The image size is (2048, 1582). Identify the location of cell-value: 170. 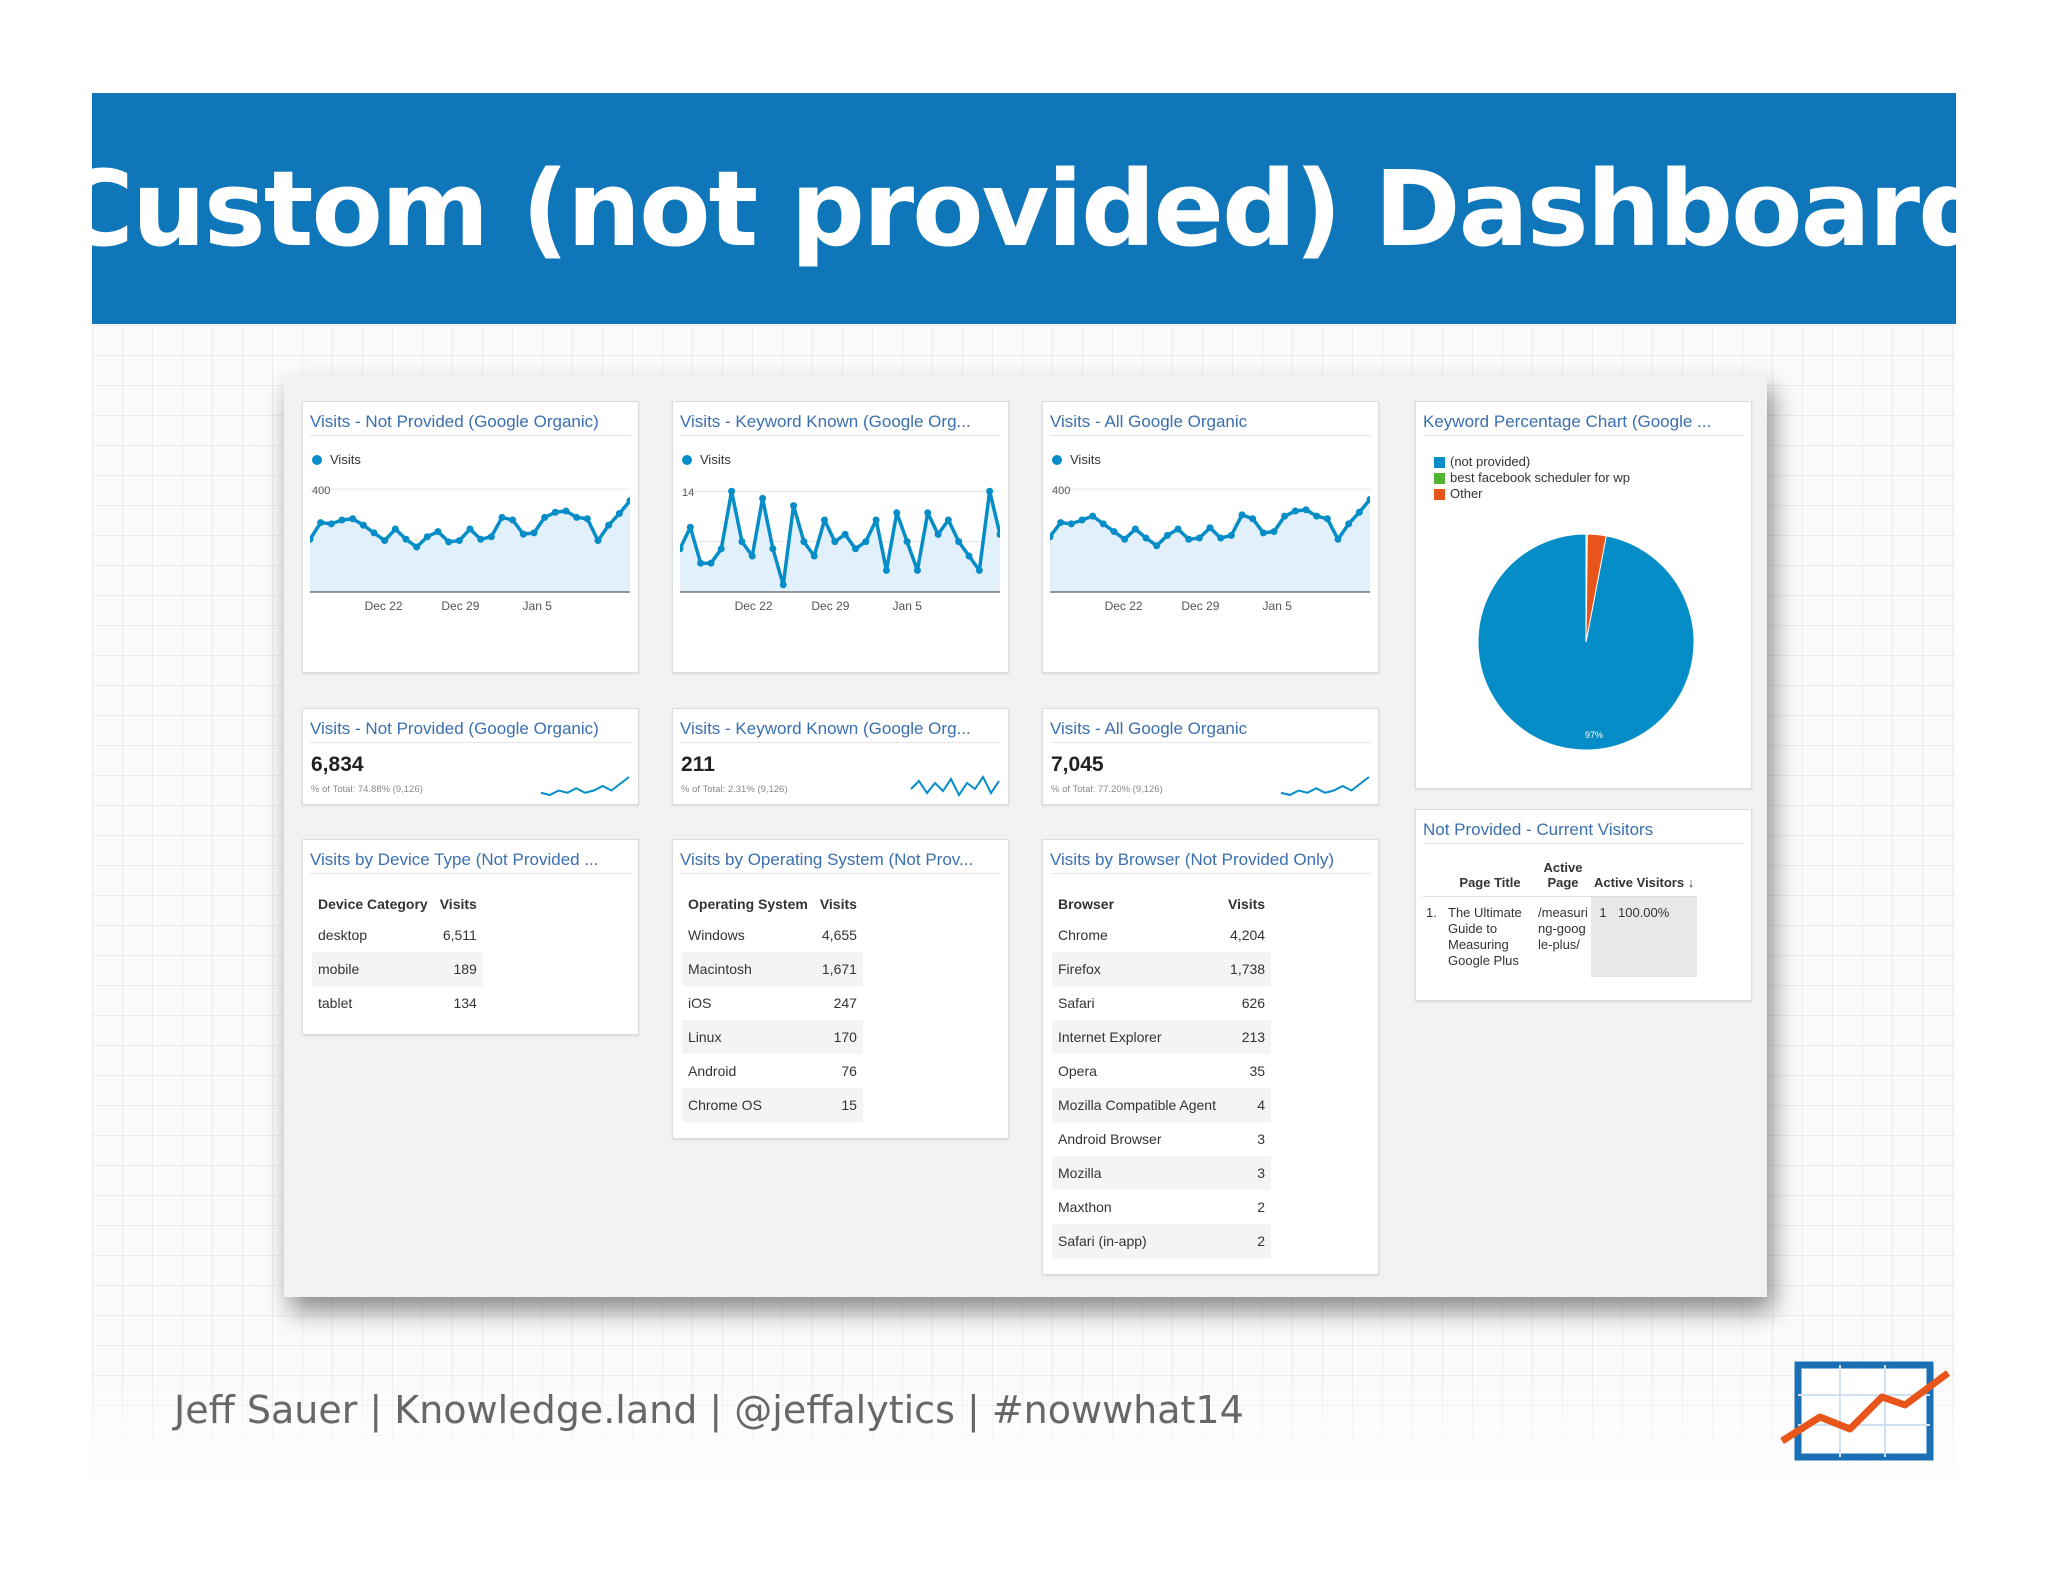
(838, 1037).